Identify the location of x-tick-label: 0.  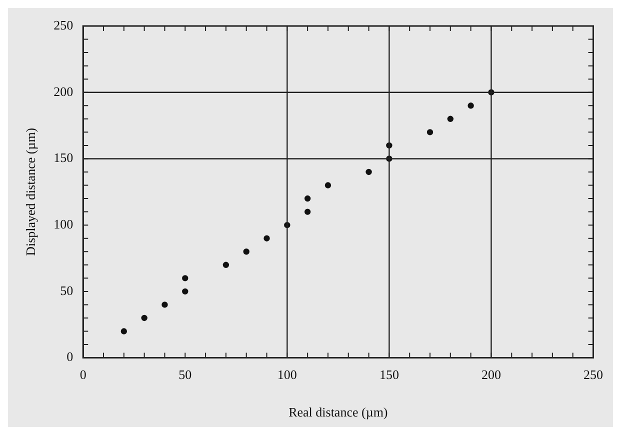
(83, 374).